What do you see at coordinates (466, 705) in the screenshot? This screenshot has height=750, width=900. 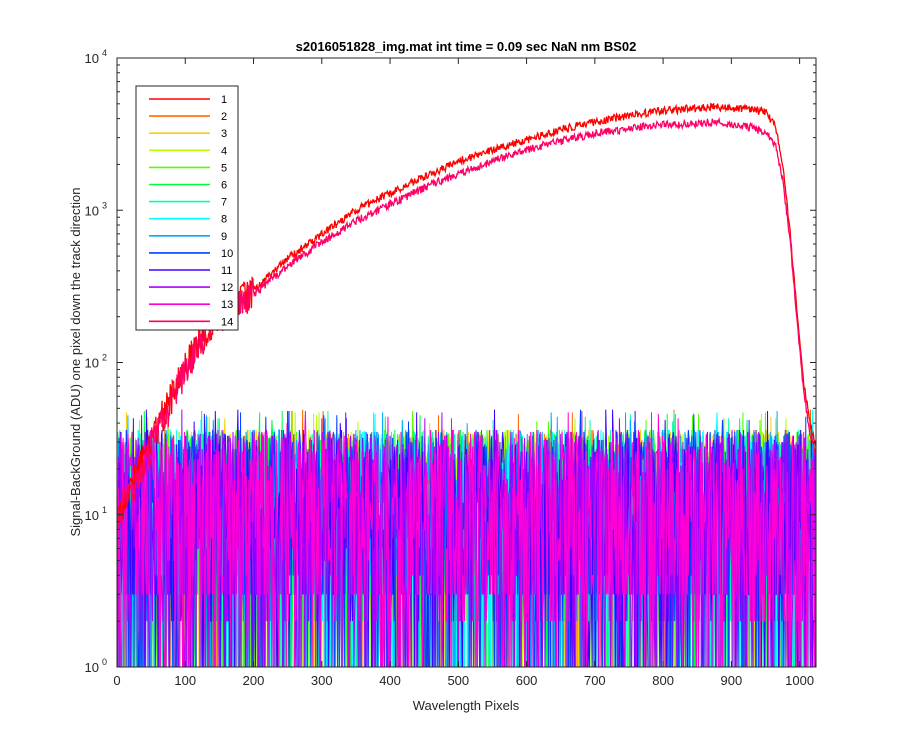 I see `x-axis-label: Wavelength Pixels` at bounding box center [466, 705].